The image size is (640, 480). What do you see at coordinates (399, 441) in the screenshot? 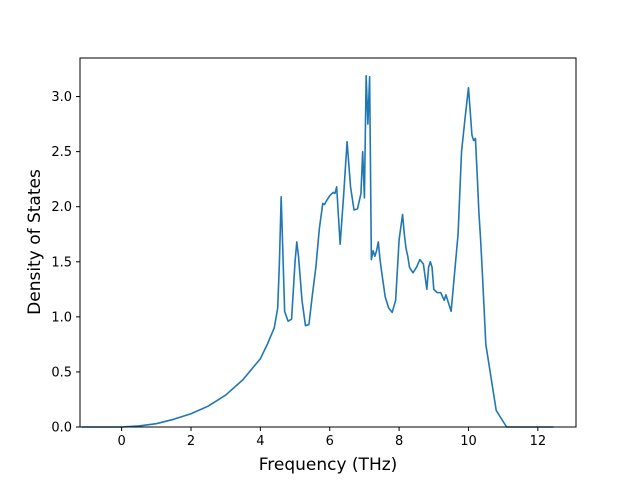
I see `x-tick-label: 8` at bounding box center [399, 441].